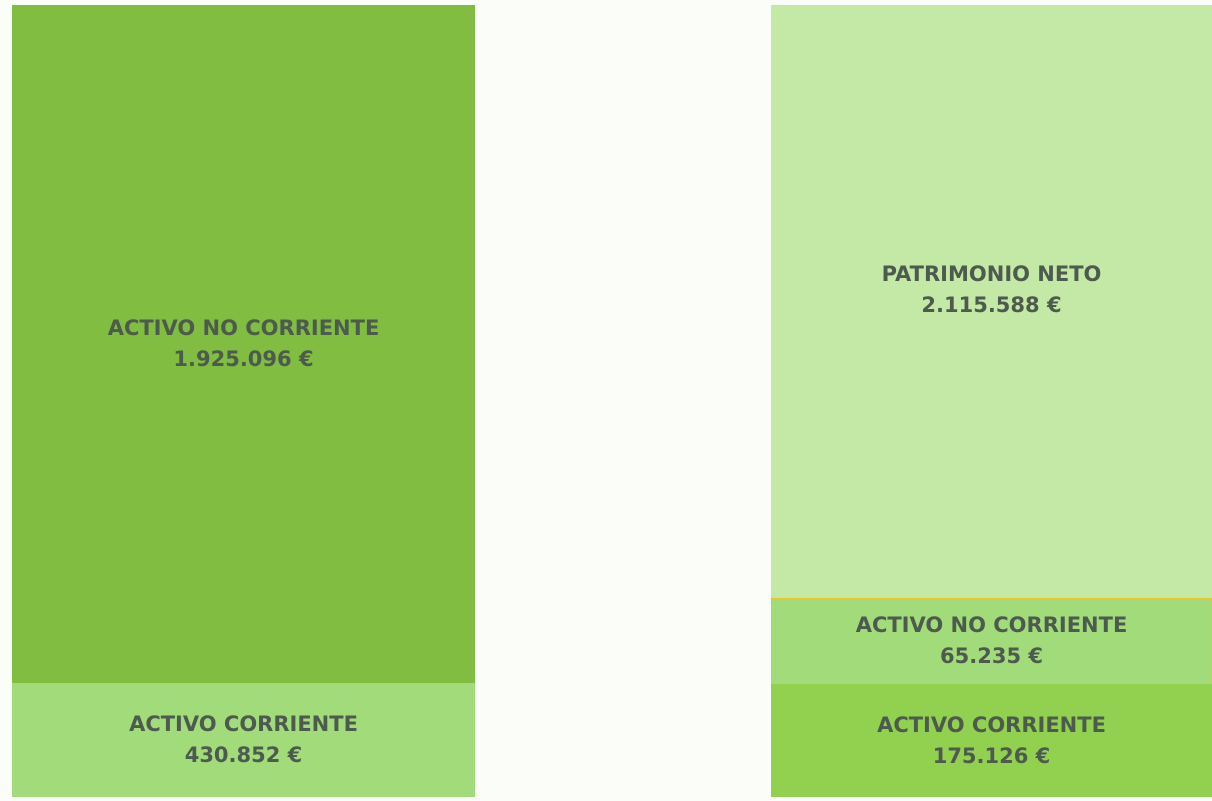 This screenshot has width=1212, height=801. What do you see at coordinates (991, 656) in the screenshot?
I see `block-amount: 65.235 €` at bounding box center [991, 656].